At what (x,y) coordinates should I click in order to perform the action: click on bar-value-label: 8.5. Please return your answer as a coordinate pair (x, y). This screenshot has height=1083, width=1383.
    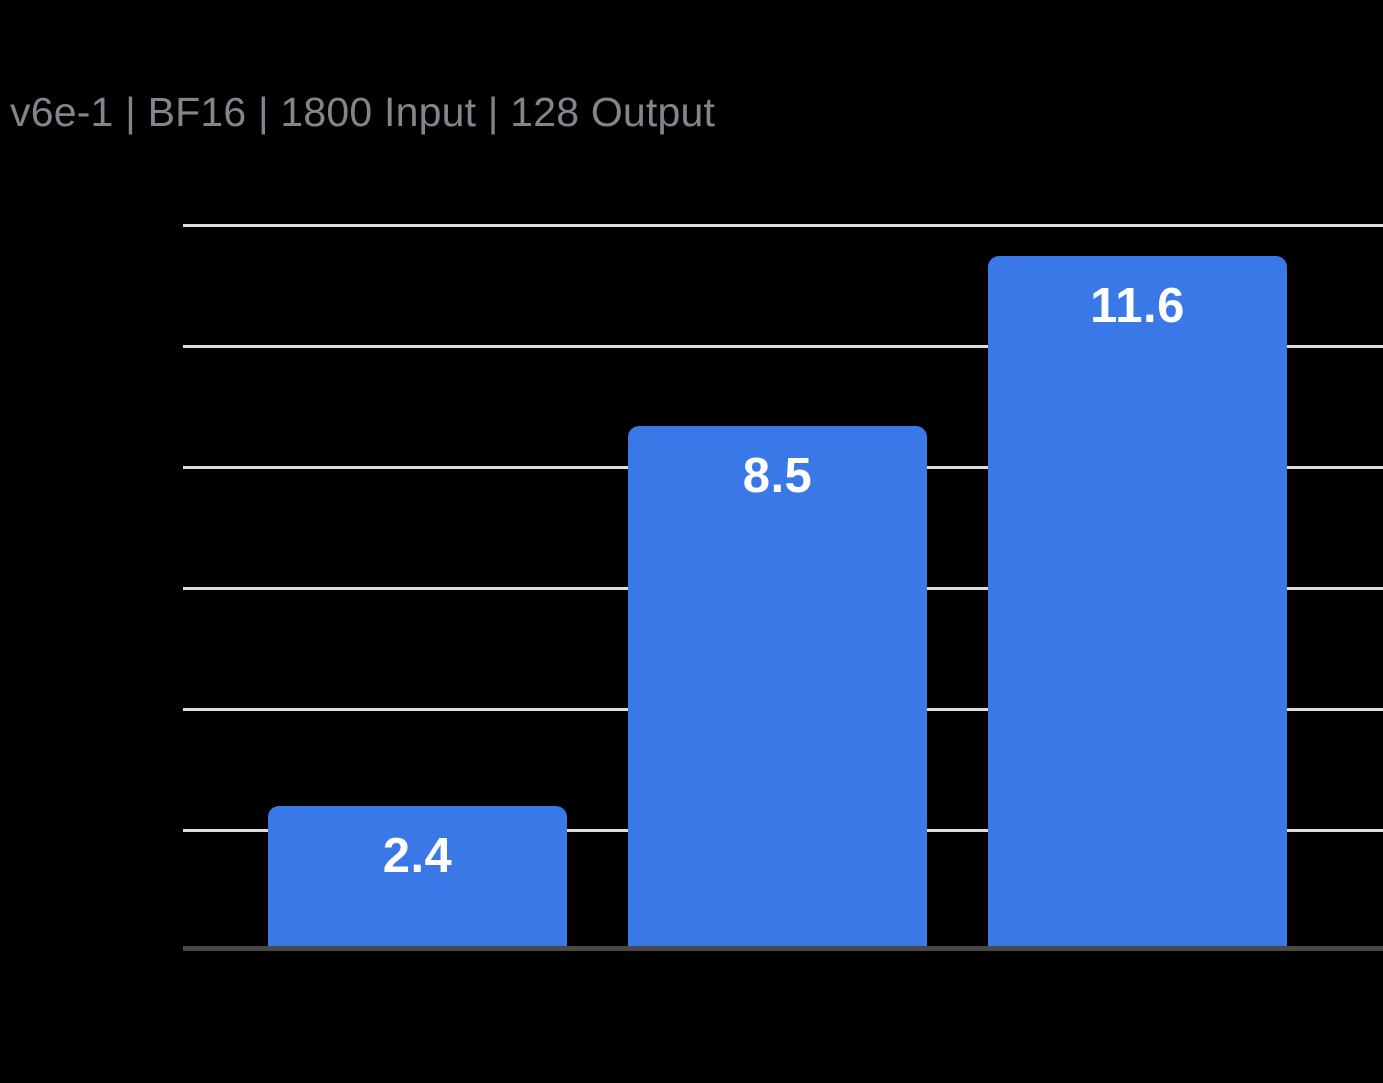
    Looking at the image, I should click on (777, 476).